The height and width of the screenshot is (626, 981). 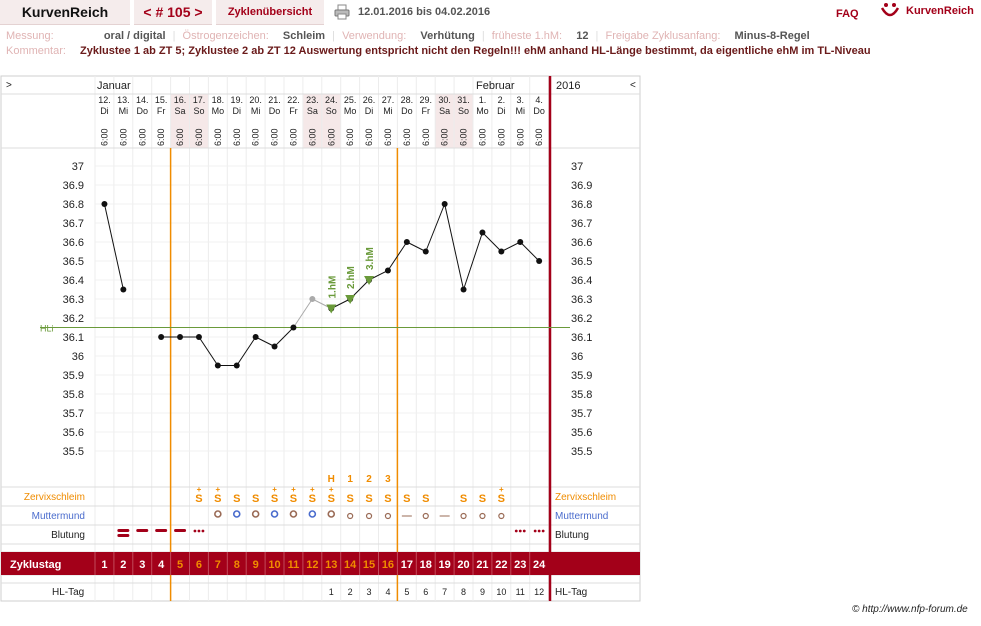 What do you see at coordinates (369, 592) in the screenshot?
I see `hl-day-number: 3` at bounding box center [369, 592].